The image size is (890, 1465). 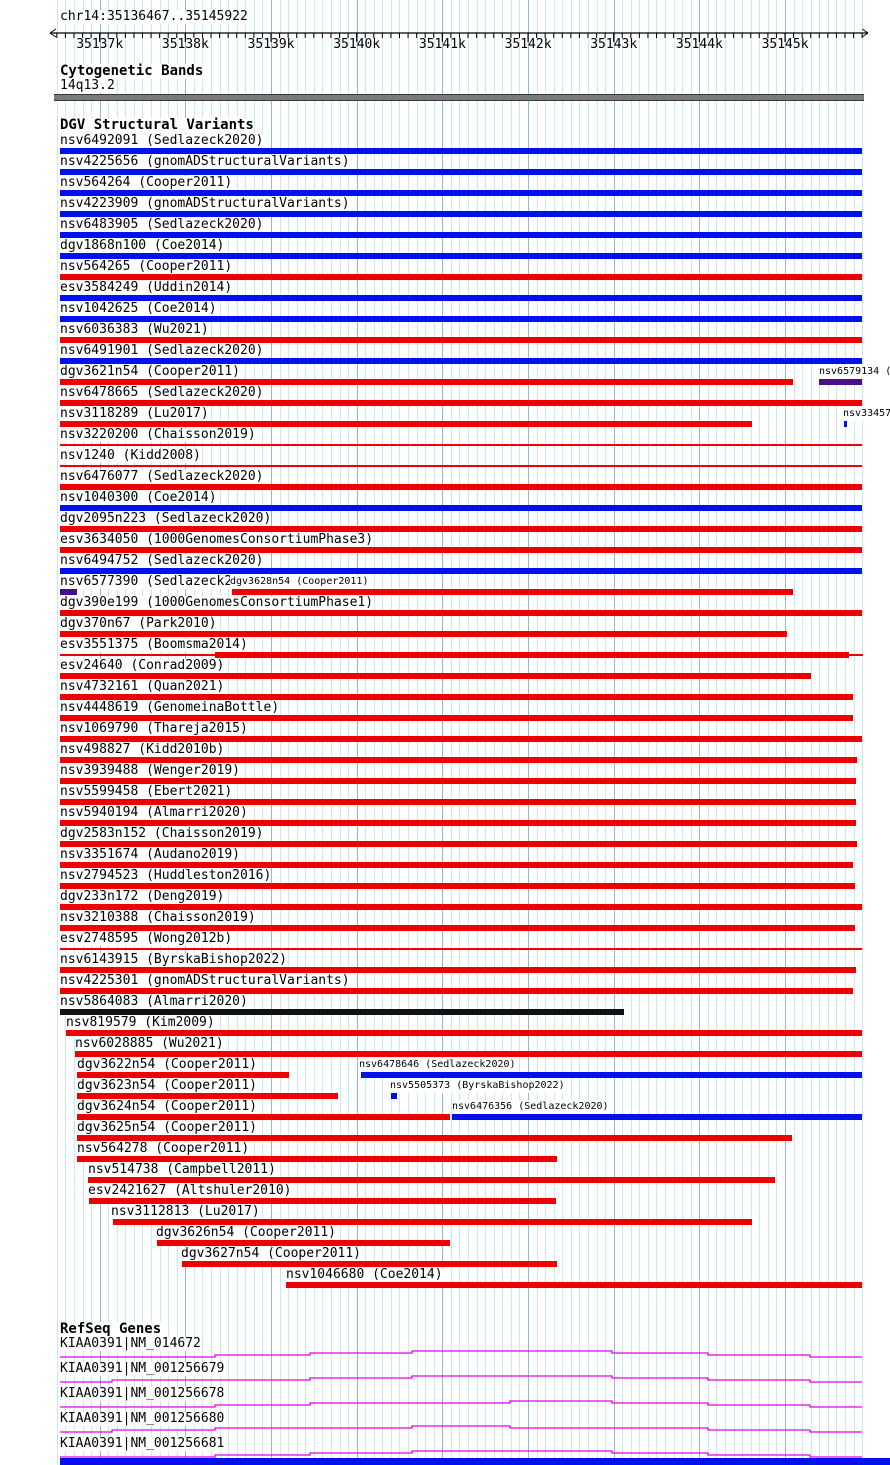 What do you see at coordinates (167, 1064) in the screenshot?
I see `variant-label: dgv3622n54 (Cooper2011)` at bounding box center [167, 1064].